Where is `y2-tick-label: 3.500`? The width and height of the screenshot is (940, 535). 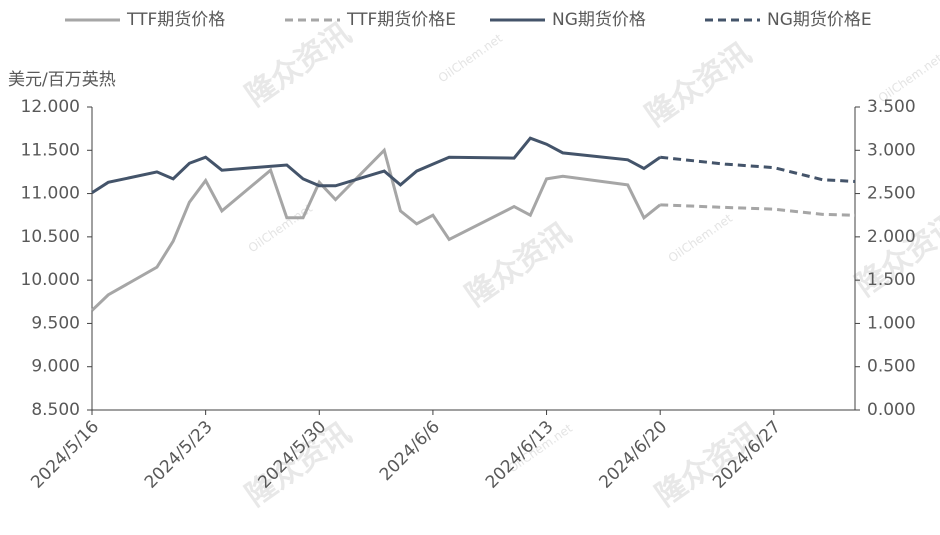
y2-tick-label: 3.500 is located at coordinates (891, 107).